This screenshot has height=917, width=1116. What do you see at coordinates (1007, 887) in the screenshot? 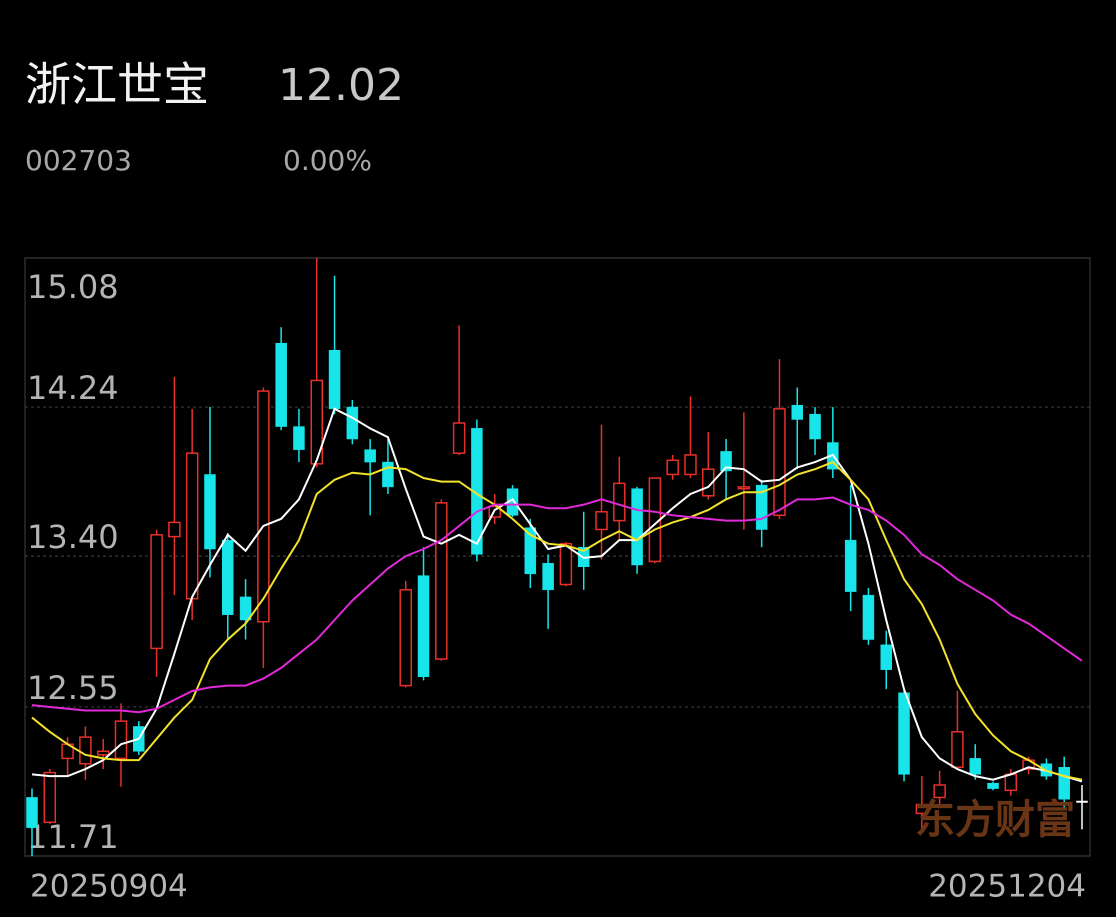
I see `x-tick-label: 20251204` at bounding box center [1007, 887].